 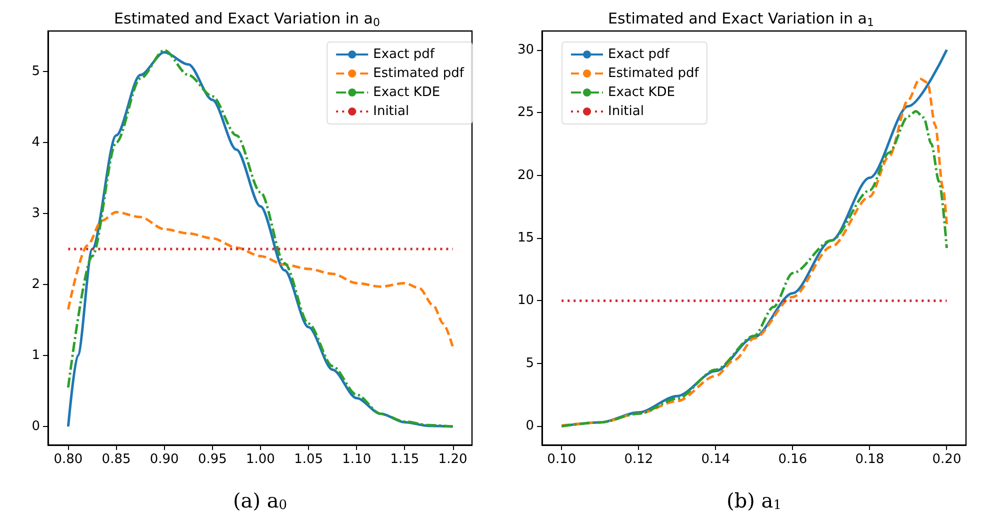 What do you see at coordinates (68, 459) in the screenshot?
I see `x-tick-label: 0.80` at bounding box center [68, 459].